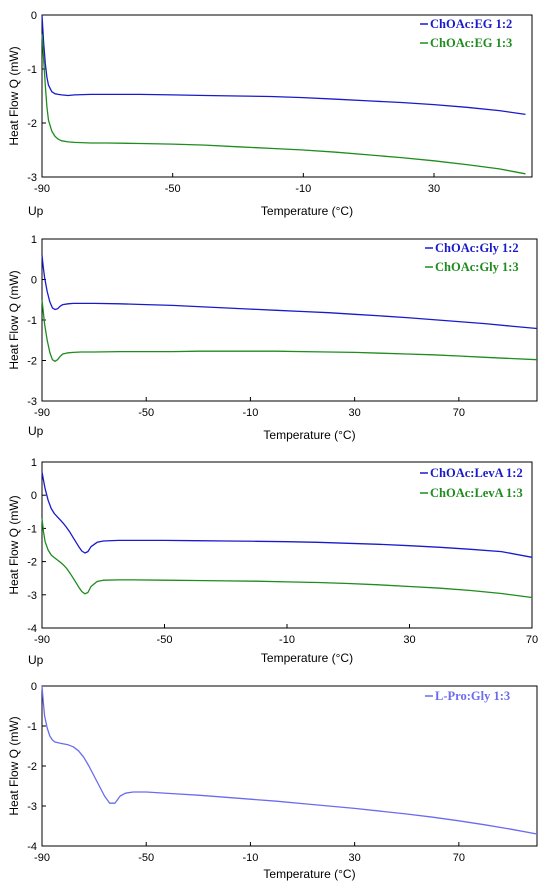  I want to click on legend-entry: ChOAc:LevA 1:2, so click(476, 473).